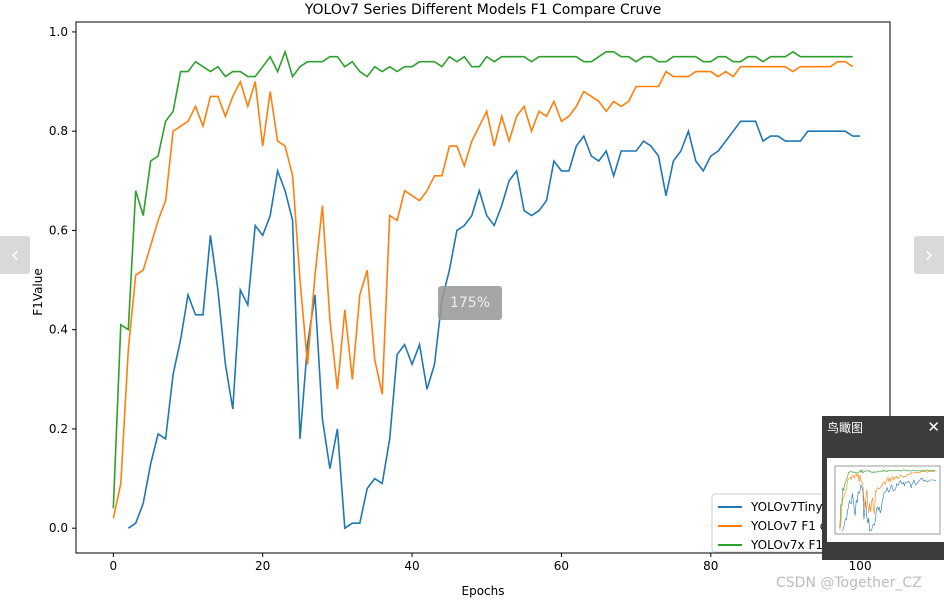 The width and height of the screenshot is (944, 600). What do you see at coordinates (849, 583) in the screenshot?
I see `watermark: CSDN @Together_CZ` at bounding box center [849, 583].